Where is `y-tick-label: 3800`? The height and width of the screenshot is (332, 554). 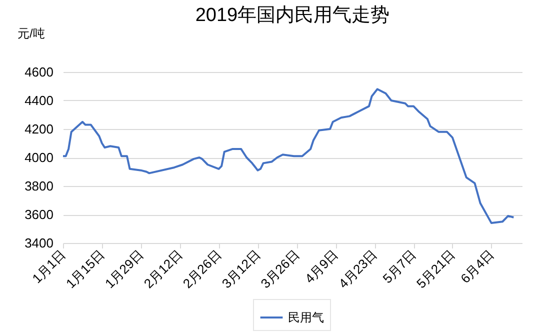 y-tick-label: 3800 is located at coordinates (39, 186).